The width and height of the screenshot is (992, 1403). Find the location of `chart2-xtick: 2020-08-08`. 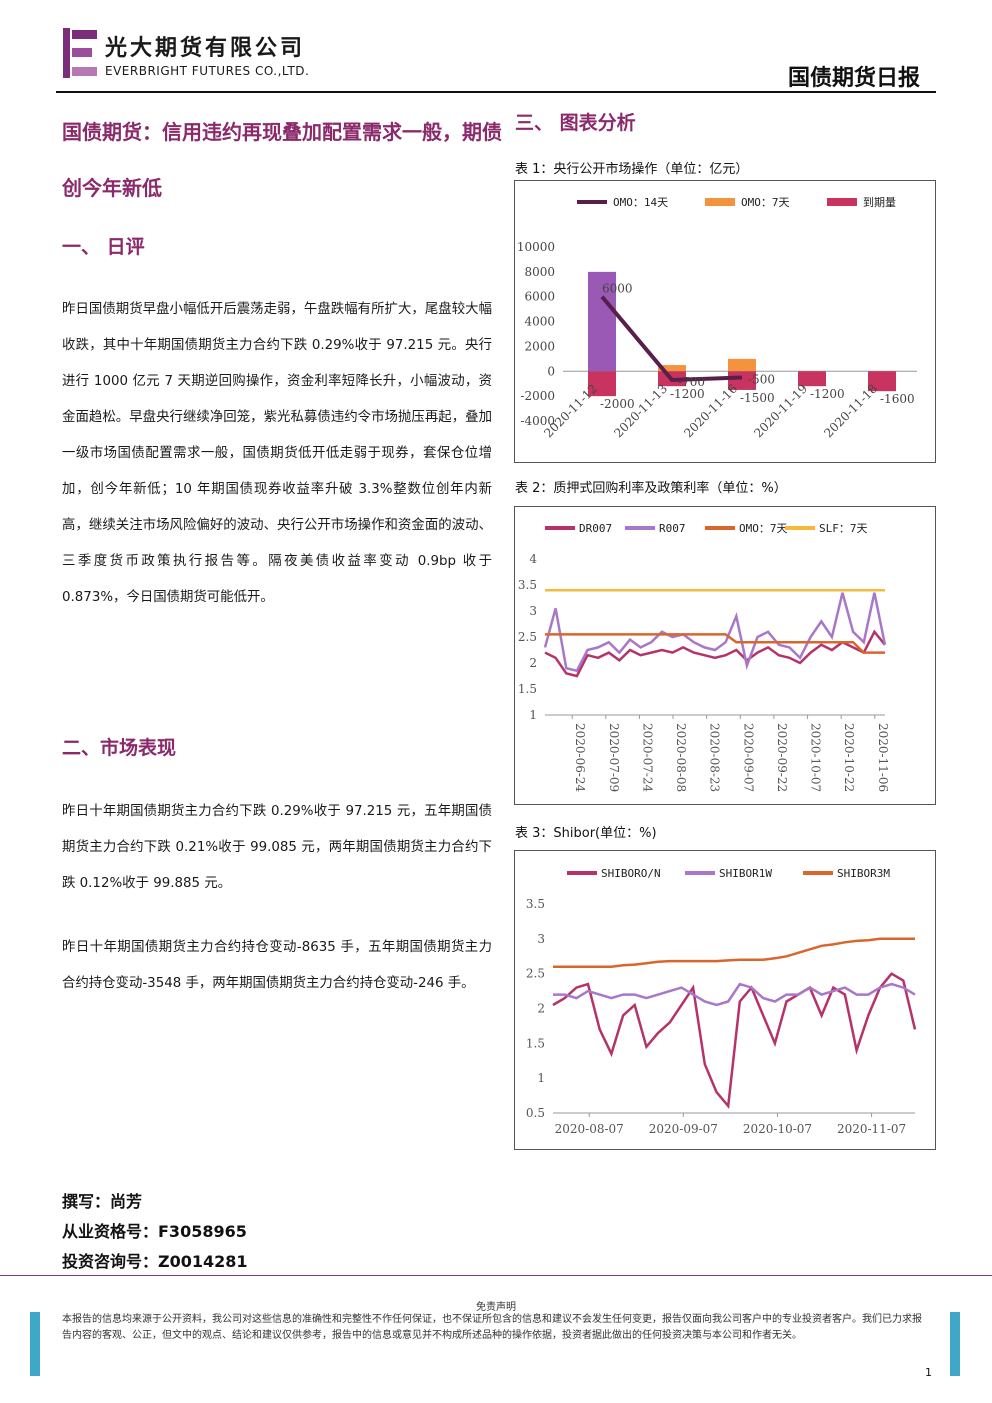

chart2-xtick: 2020-08-08 is located at coordinates (681, 757).